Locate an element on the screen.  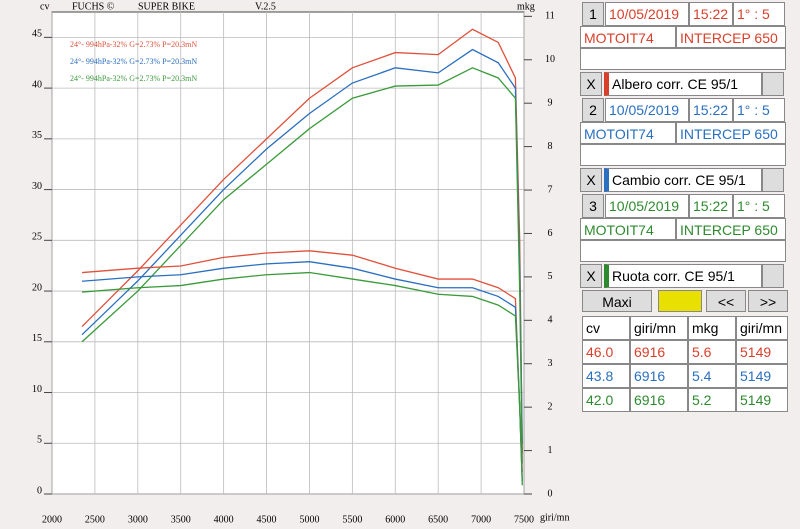
y2-tick-label: 10 is located at coordinates (550, 59).